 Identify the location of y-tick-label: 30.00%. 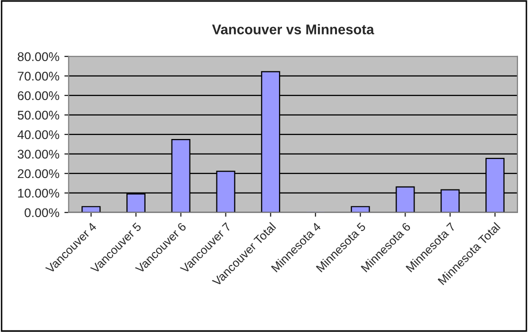
(39, 154).